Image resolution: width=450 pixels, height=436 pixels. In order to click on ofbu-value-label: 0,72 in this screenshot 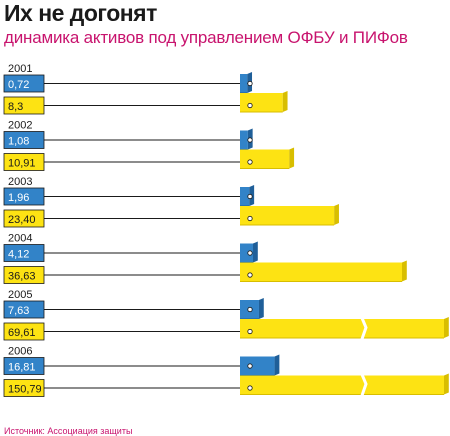, I will do `click(18, 85)`.